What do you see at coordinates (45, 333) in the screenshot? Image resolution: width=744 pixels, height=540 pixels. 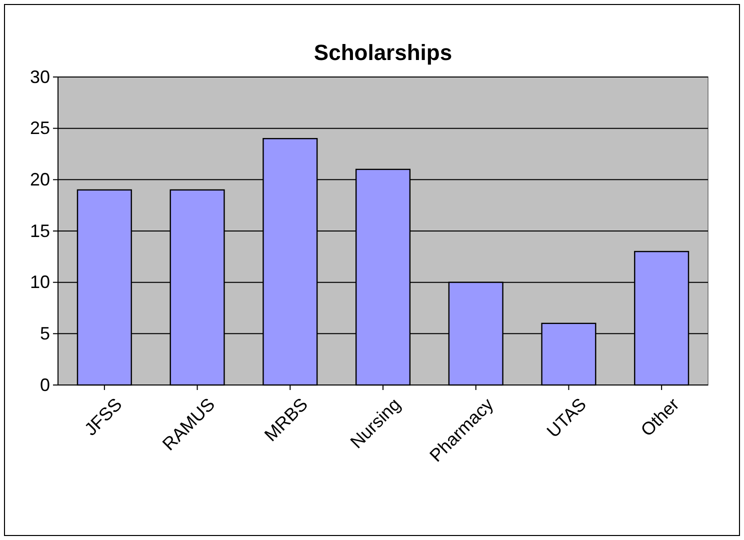 I see `y-tick-label: 5` at bounding box center [45, 333].